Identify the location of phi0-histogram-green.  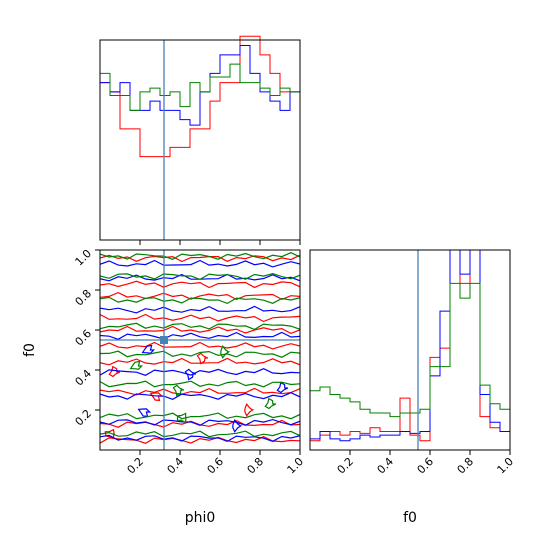
(199, 151).